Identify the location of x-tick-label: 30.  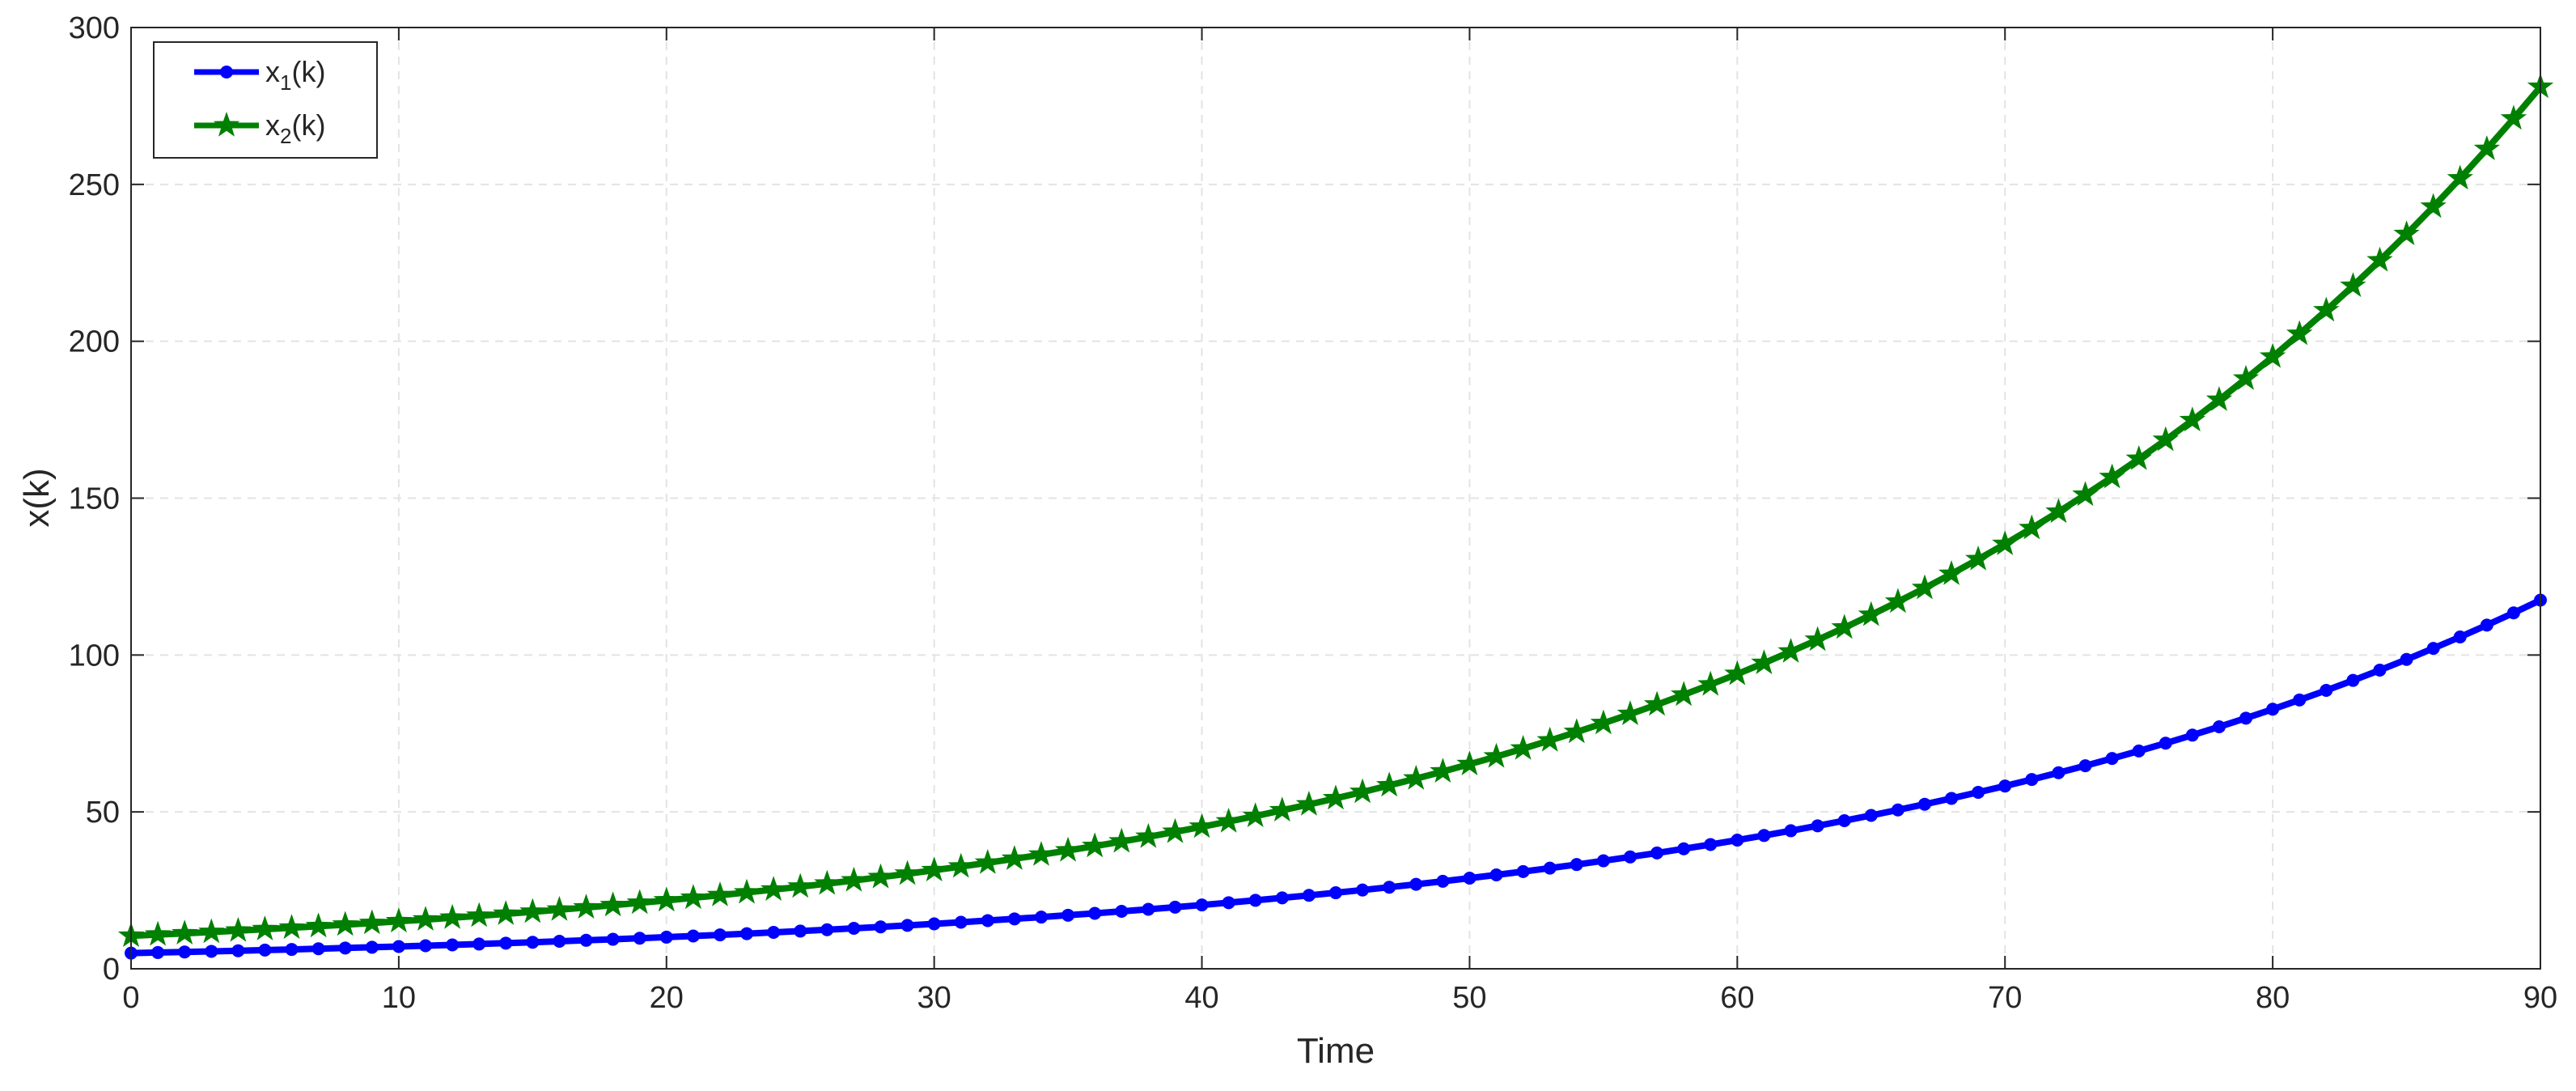
(934, 998).